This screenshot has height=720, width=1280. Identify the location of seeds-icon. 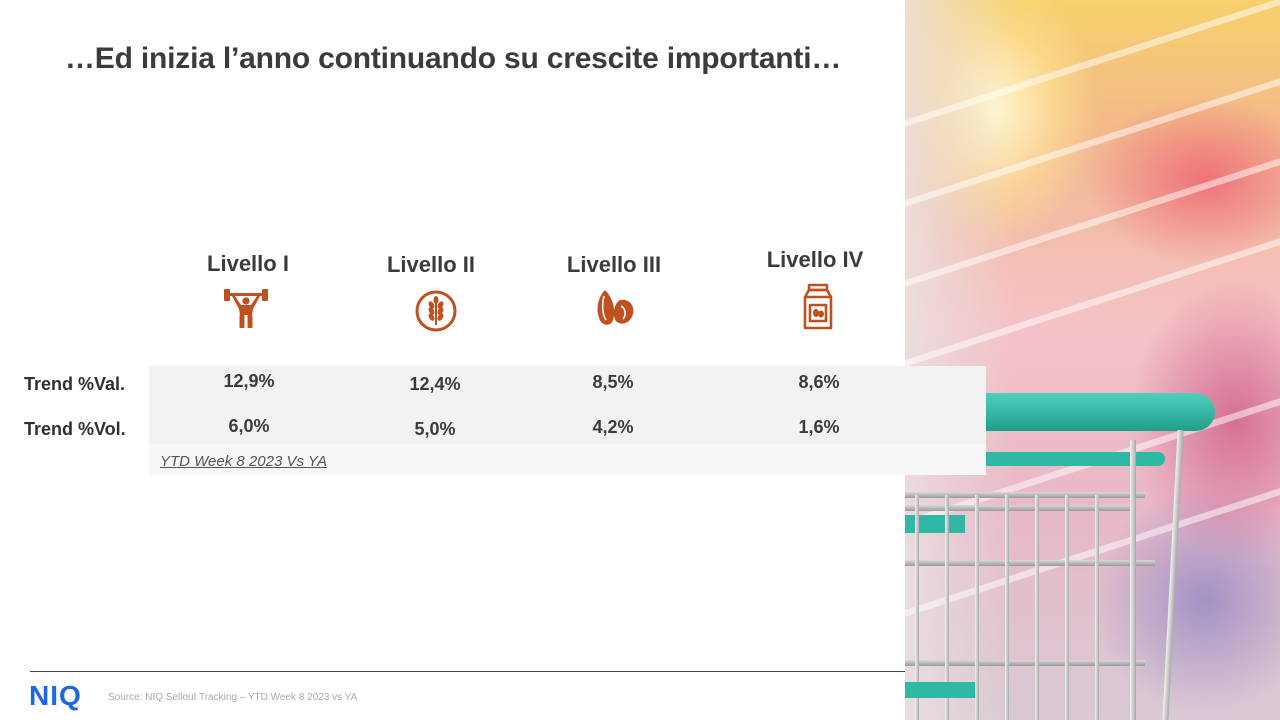
(615, 307).